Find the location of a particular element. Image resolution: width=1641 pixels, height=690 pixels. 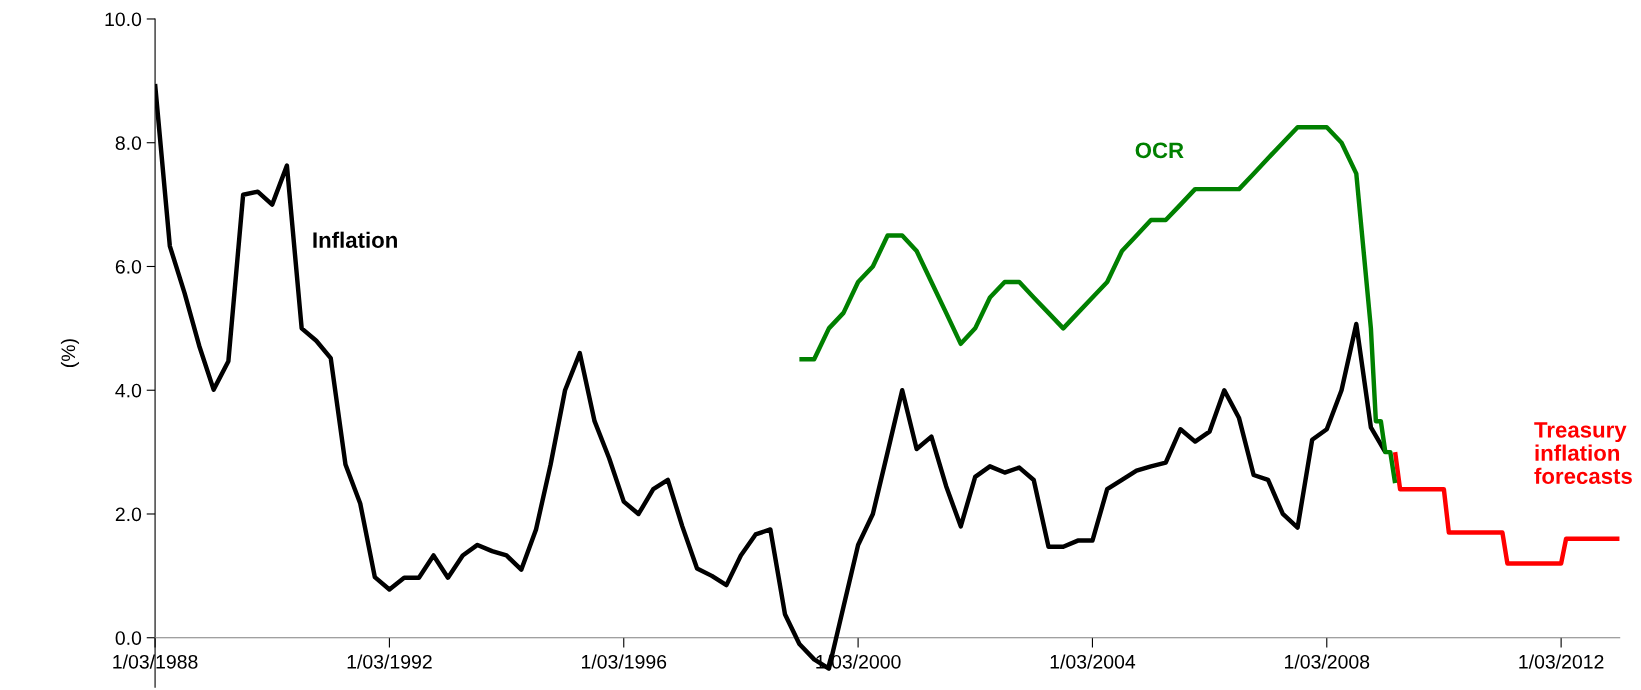

series-label: Inflation is located at coordinates (355, 239).